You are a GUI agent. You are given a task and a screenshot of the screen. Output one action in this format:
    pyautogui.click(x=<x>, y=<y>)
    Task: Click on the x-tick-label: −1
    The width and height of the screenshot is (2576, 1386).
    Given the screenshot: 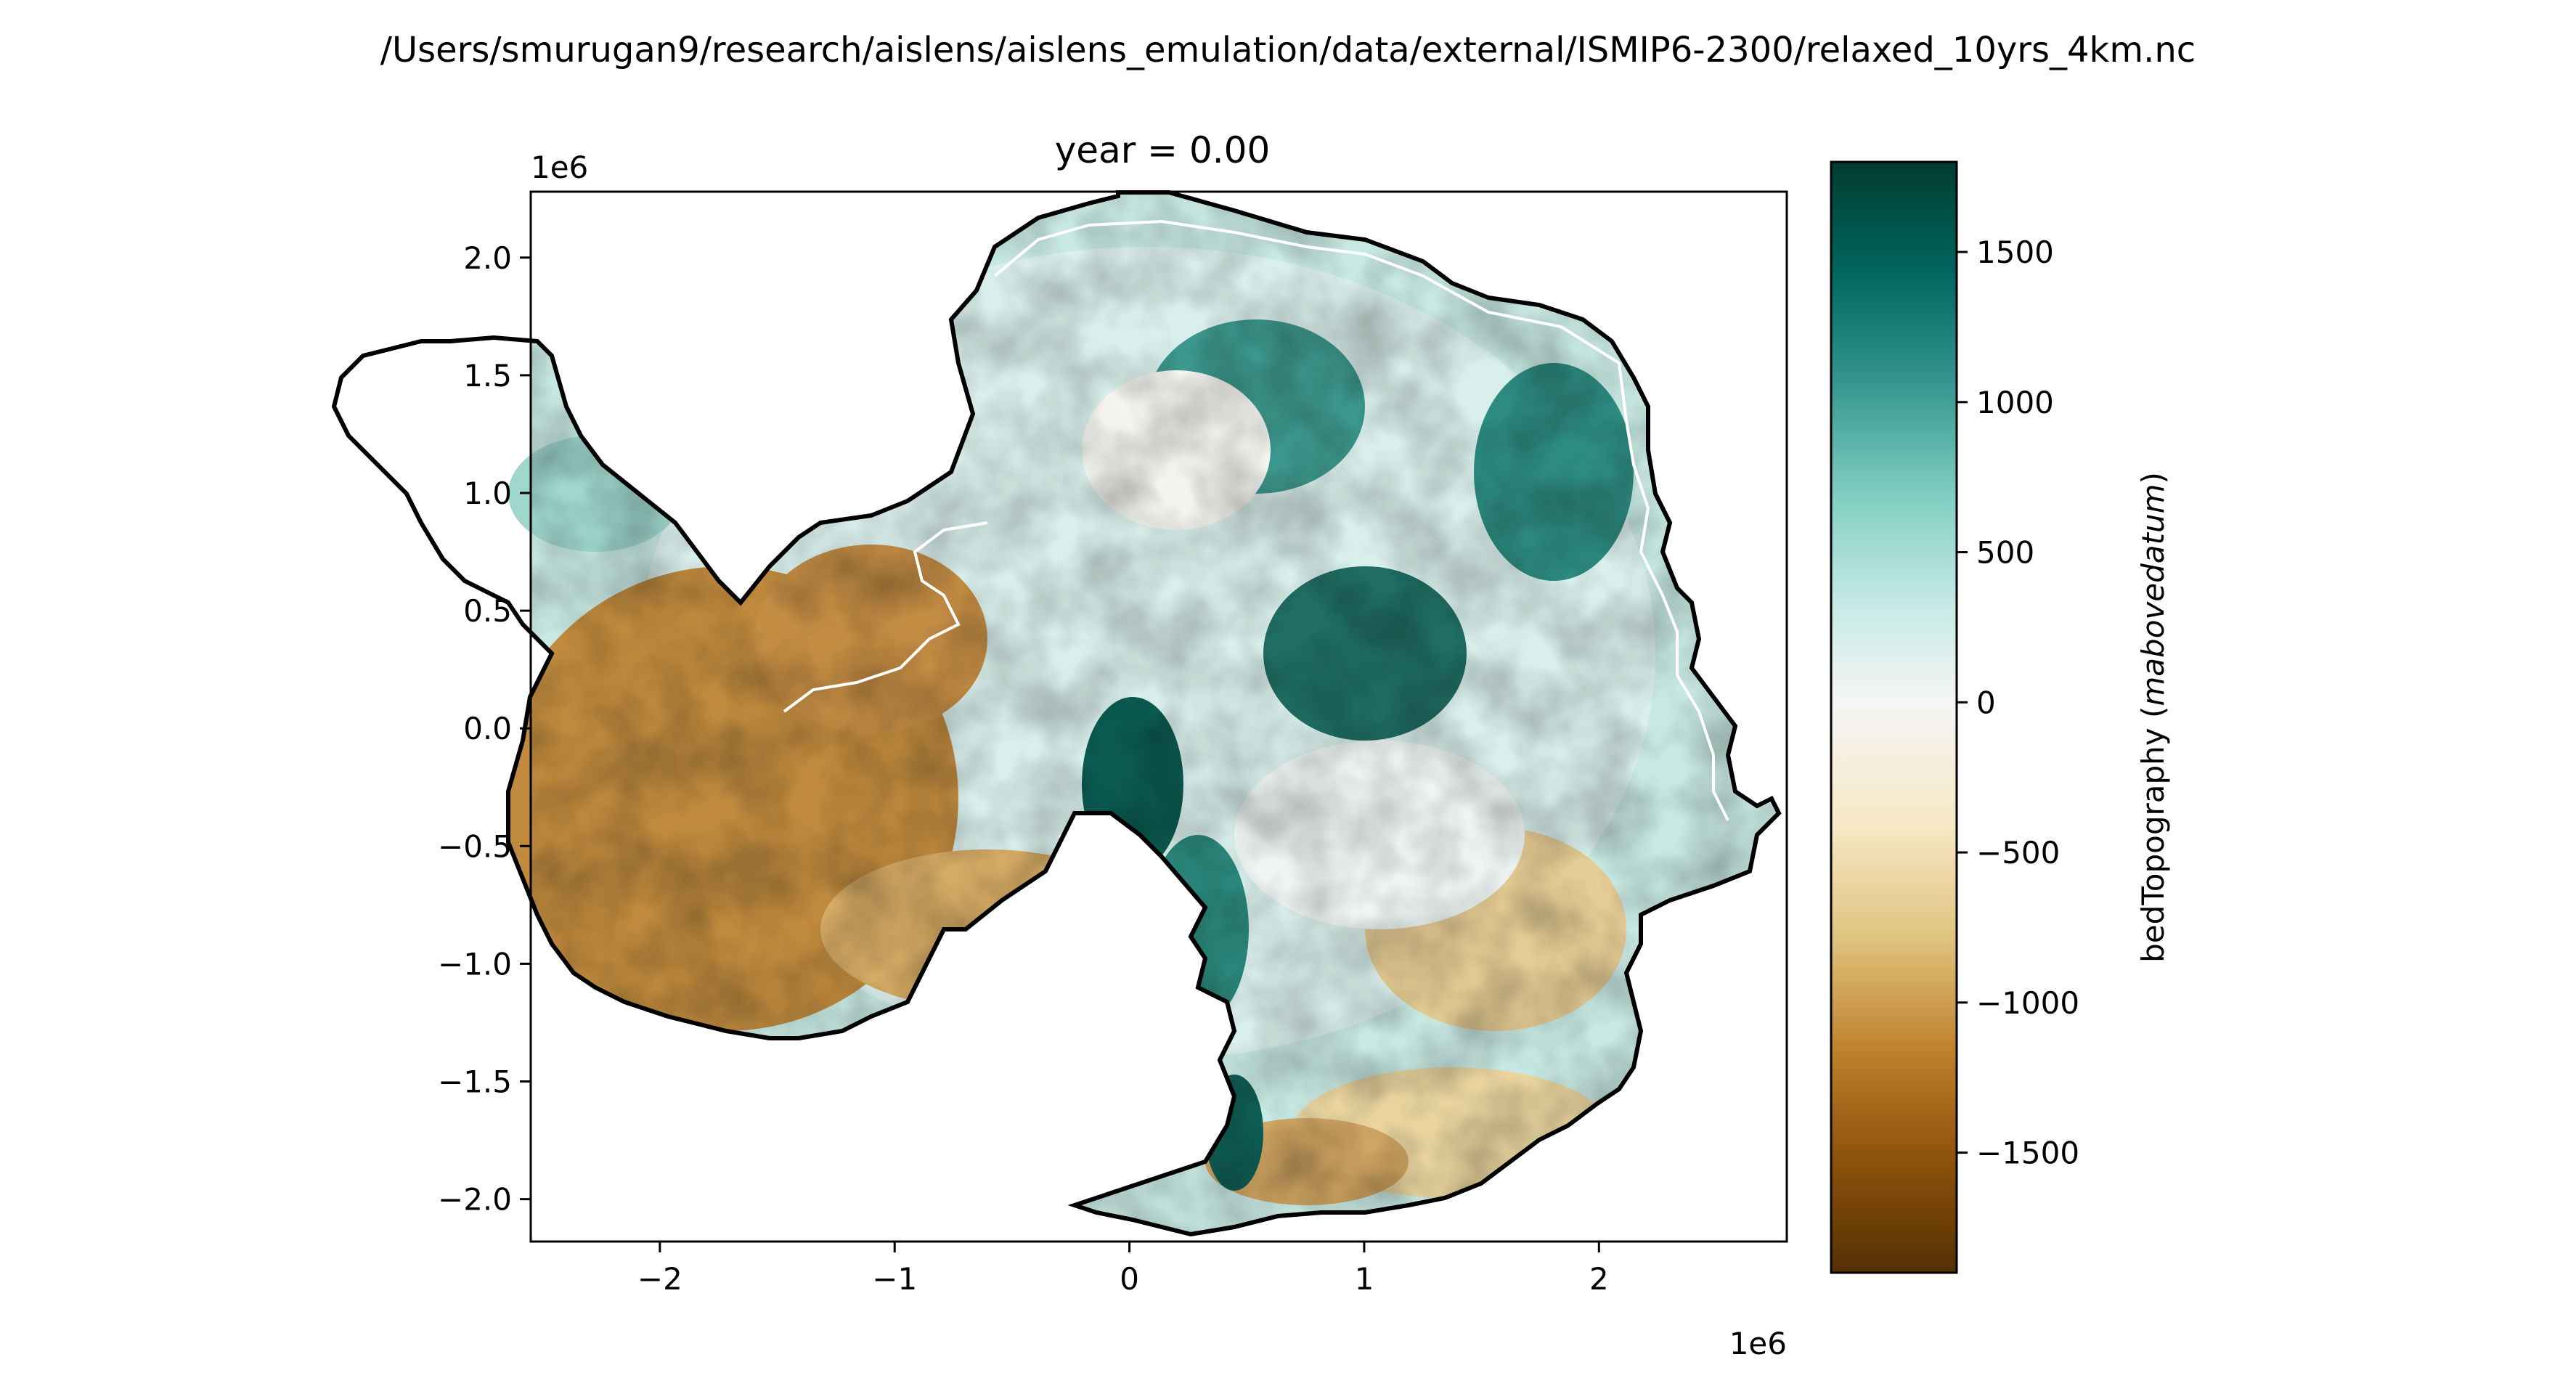 What is the action you would take?
    pyautogui.click(x=894, y=1279)
    